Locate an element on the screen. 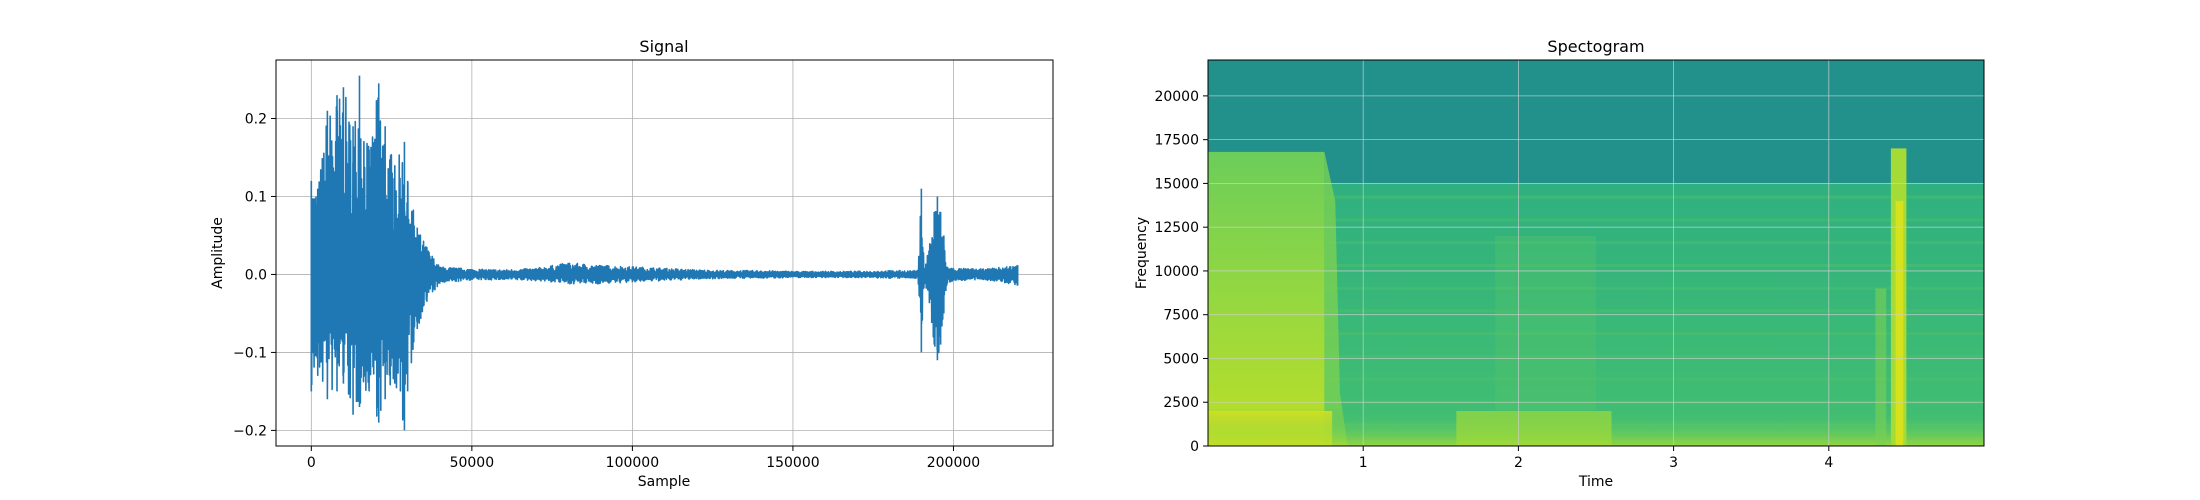 The image size is (2200, 500). x-axis-label: Time is located at coordinates (1595, 482).